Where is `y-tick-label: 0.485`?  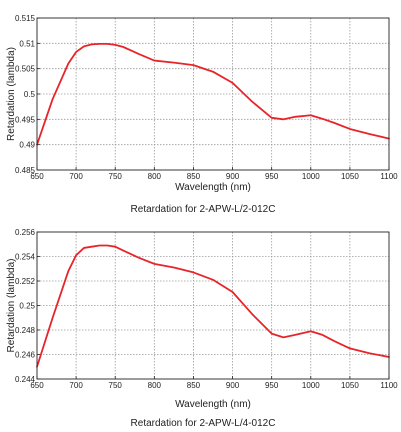
y-tick-label: 0.485 is located at coordinates (25, 170).